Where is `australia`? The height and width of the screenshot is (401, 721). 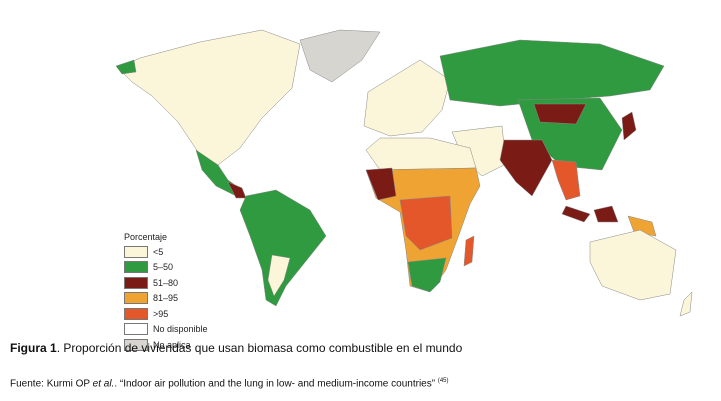
australia is located at coordinates (633, 265).